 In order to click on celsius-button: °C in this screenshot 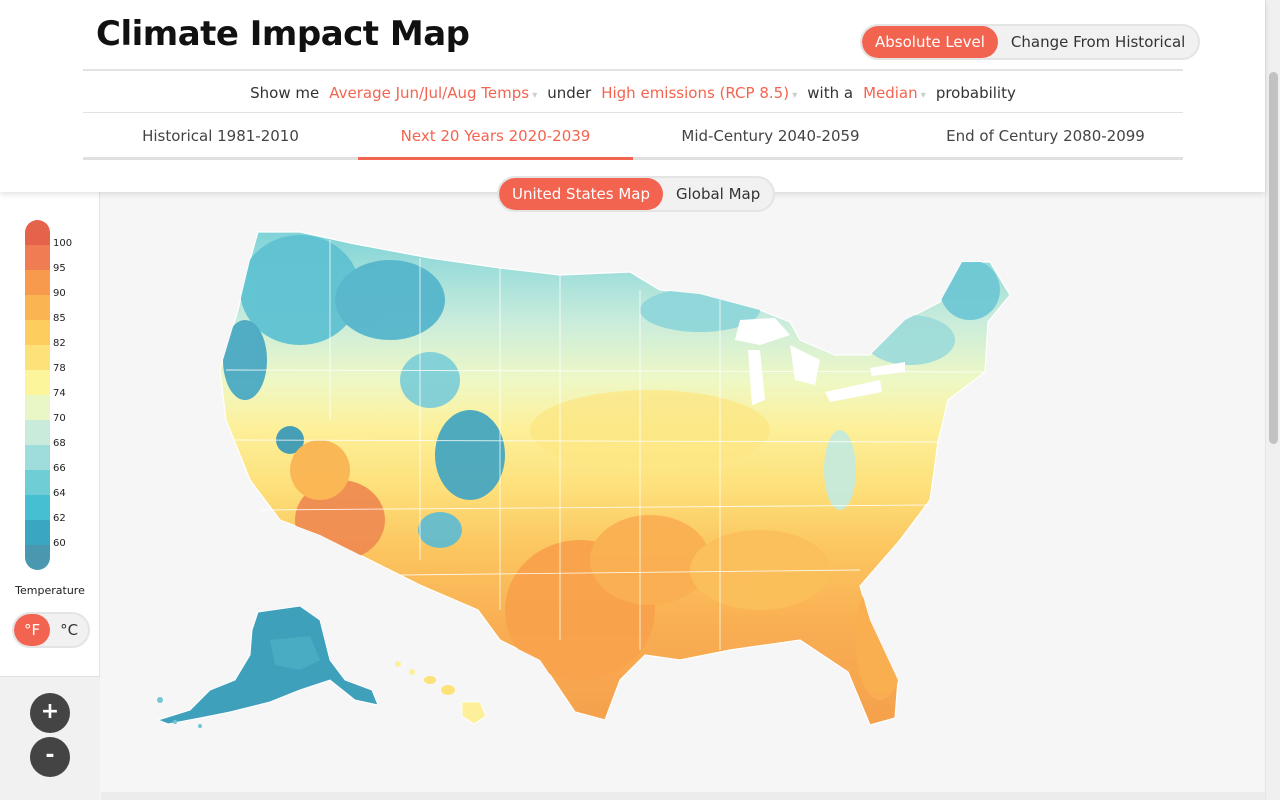, I will do `click(69, 630)`.